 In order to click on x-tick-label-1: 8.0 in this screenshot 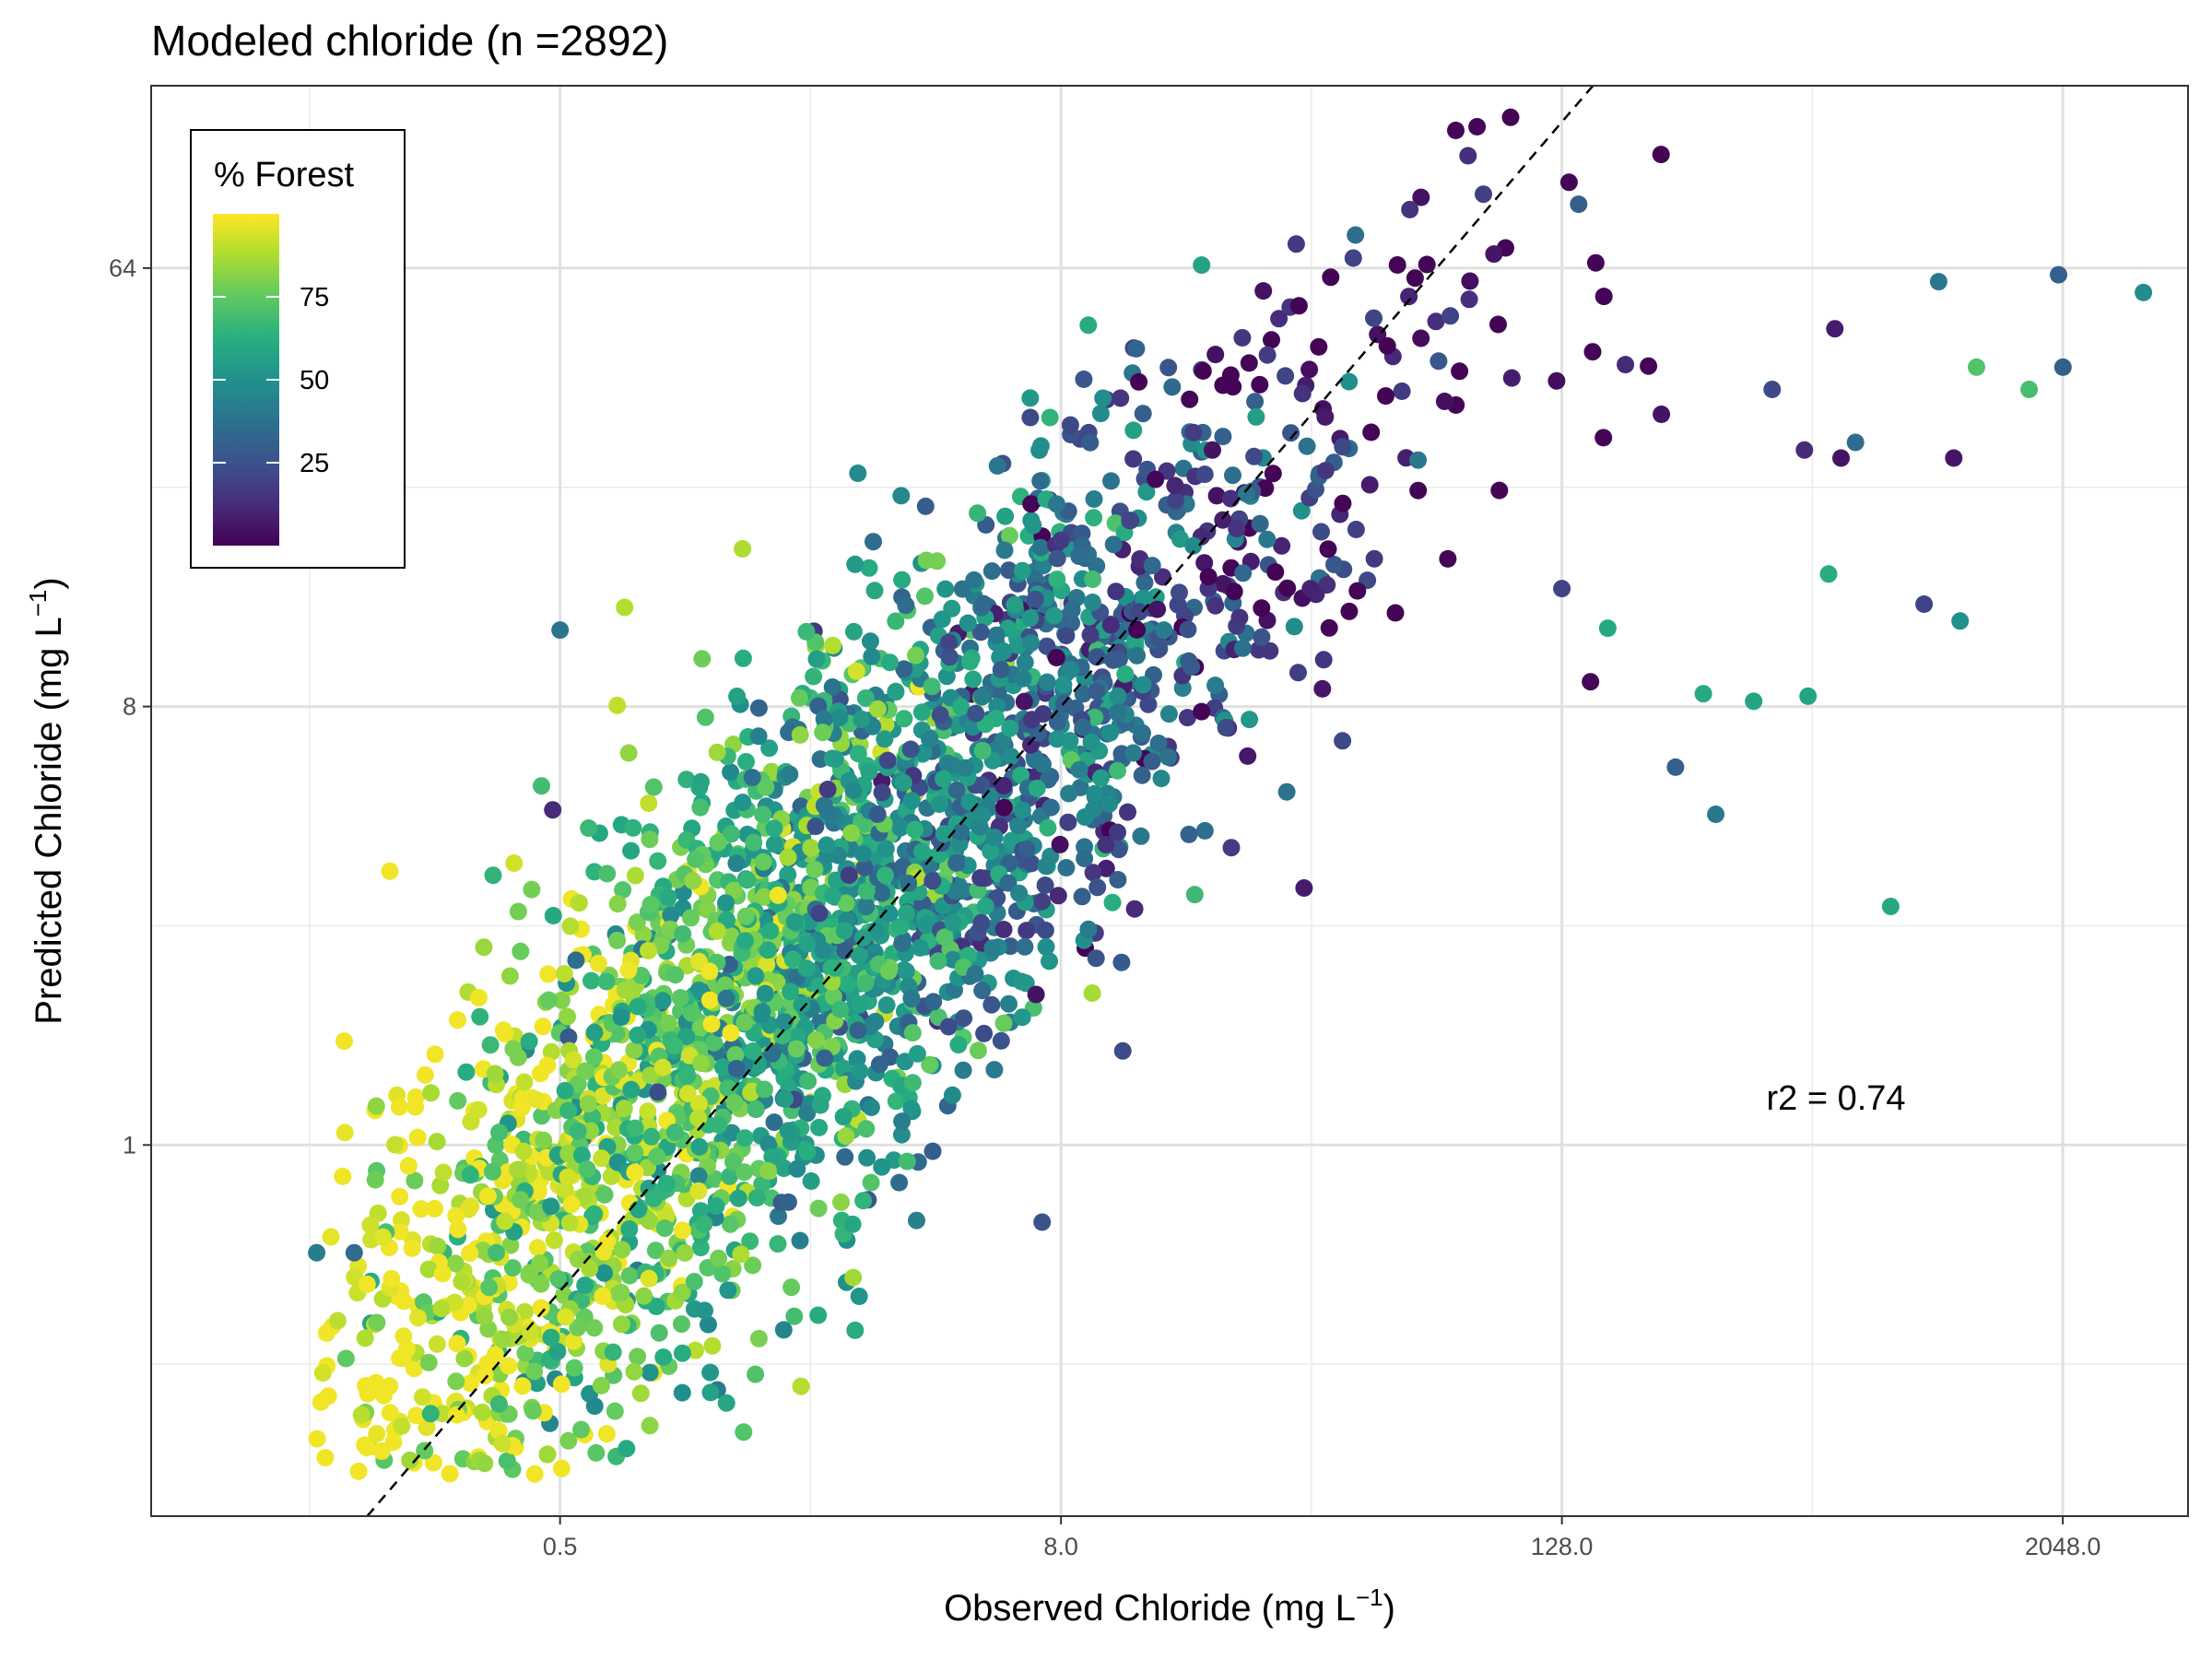, I will do `click(1060, 1546)`.